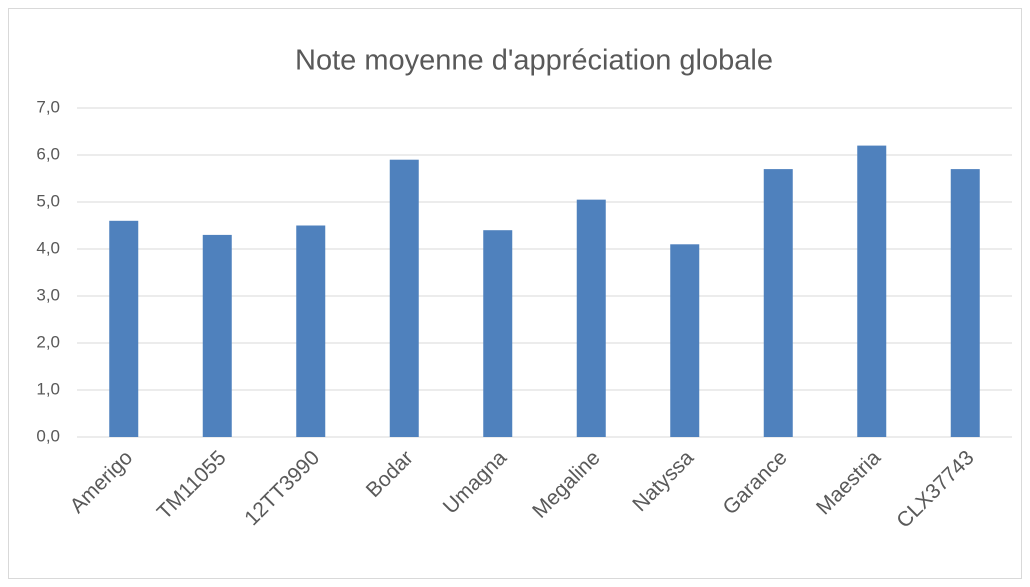 The height and width of the screenshot is (587, 1030). Describe the element at coordinates (534, 61) in the screenshot. I see `chart-title: Note moyenne d'appréciation globale` at that location.